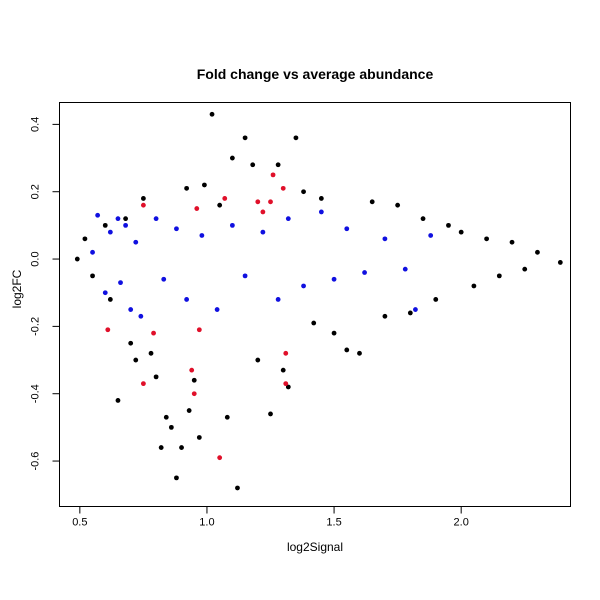  I want to click on x-tick-label: 0.5, so click(79, 523).